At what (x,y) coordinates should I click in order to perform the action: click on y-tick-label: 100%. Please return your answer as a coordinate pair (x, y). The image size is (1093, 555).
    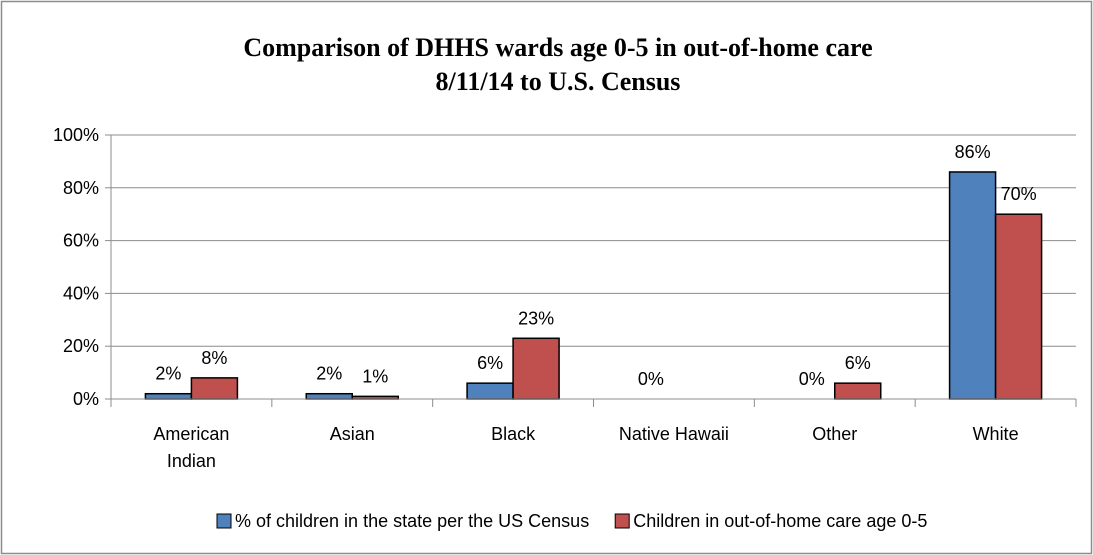
    Looking at the image, I should click on (76, 135).